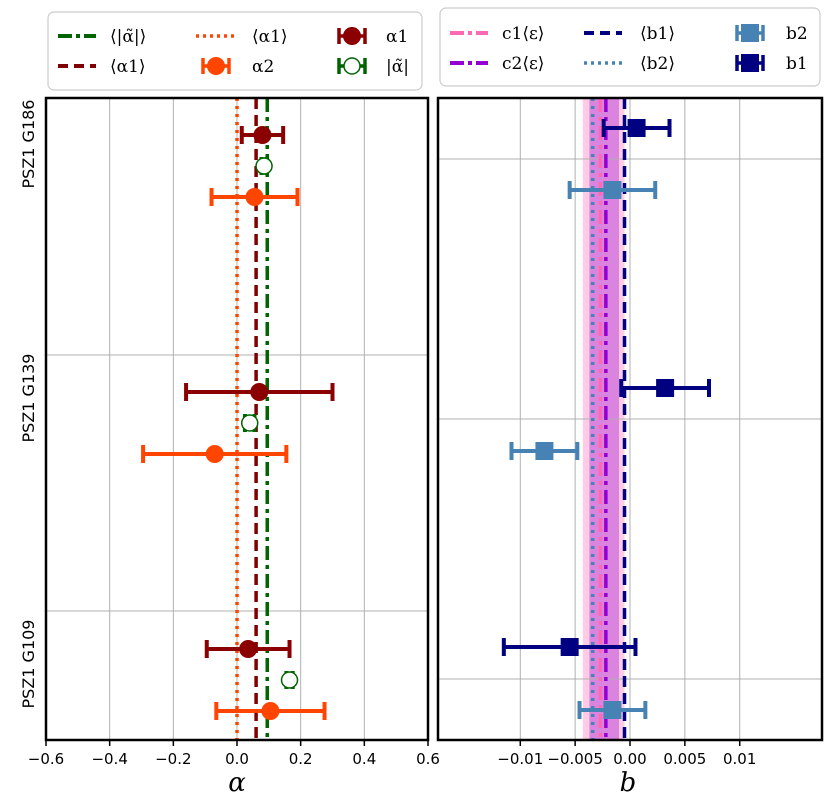 The width and height of the screenshot is (830, 808). Describe the element at coordinates (109, 759) in the screenshot. I see `tick-label-1: −0.4` at that location.